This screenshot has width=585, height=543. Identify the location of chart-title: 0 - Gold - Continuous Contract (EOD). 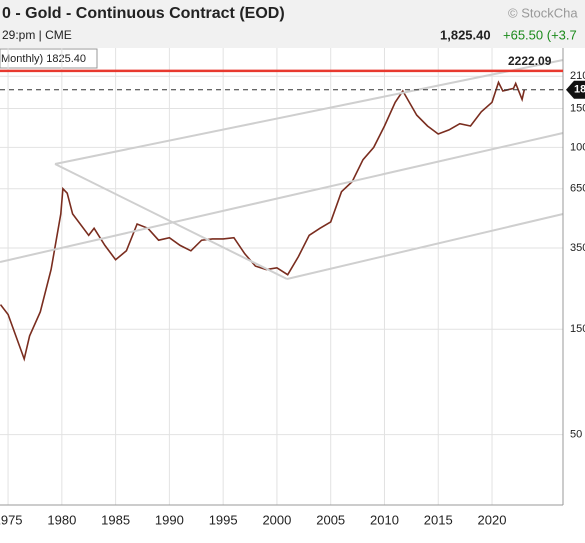
(143, 13).